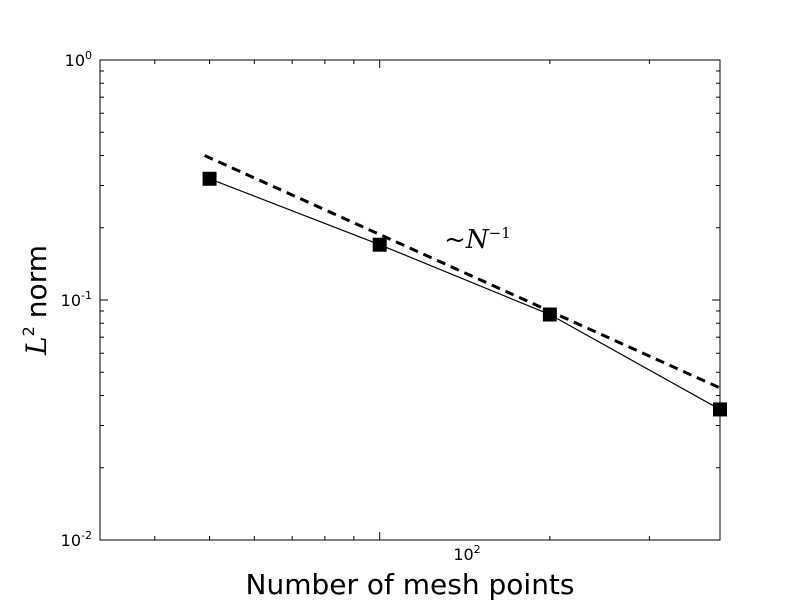  What do you see at coordinates (36, 300) in the screenshot?
I see `y-axis-label: L2norm` at bounding box center [36, 300].